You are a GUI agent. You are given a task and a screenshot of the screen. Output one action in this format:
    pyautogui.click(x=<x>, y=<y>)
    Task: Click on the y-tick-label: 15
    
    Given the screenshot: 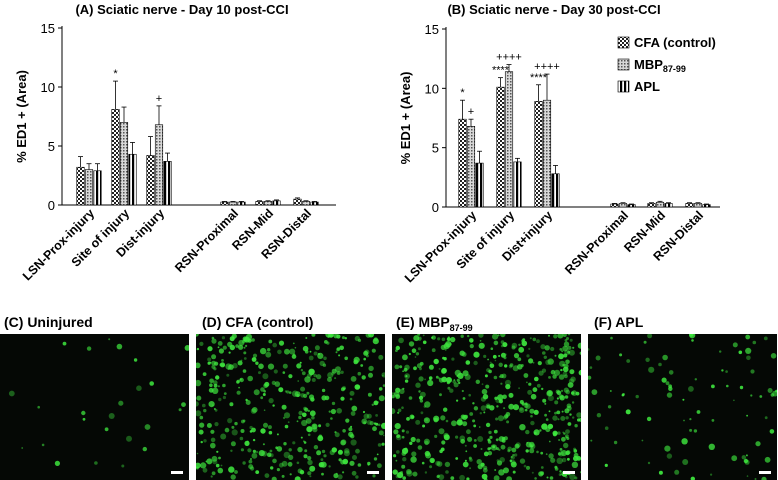 What is the action you would take?
    pyautogui.click(x=432, y=29)
    